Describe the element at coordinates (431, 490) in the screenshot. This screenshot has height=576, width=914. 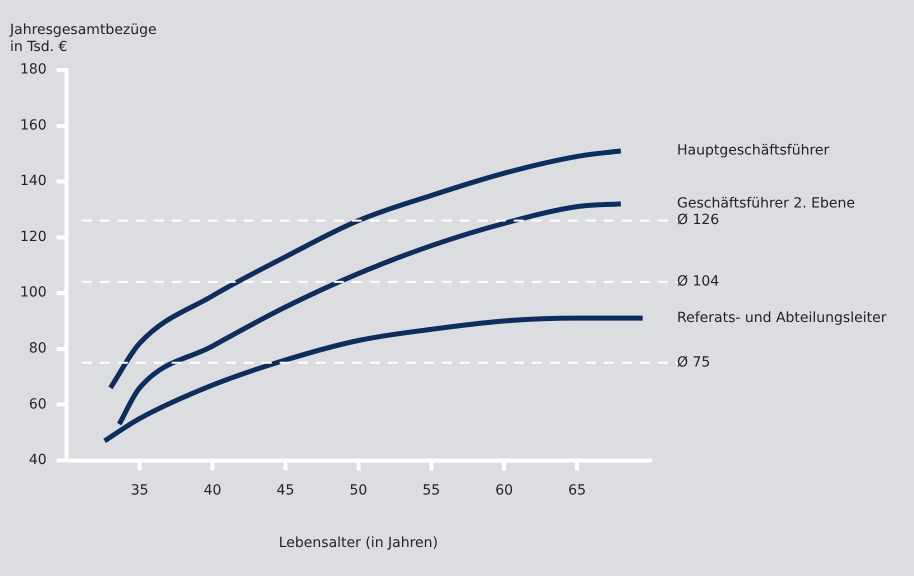
I see `x-tick-label: 55` at that location.